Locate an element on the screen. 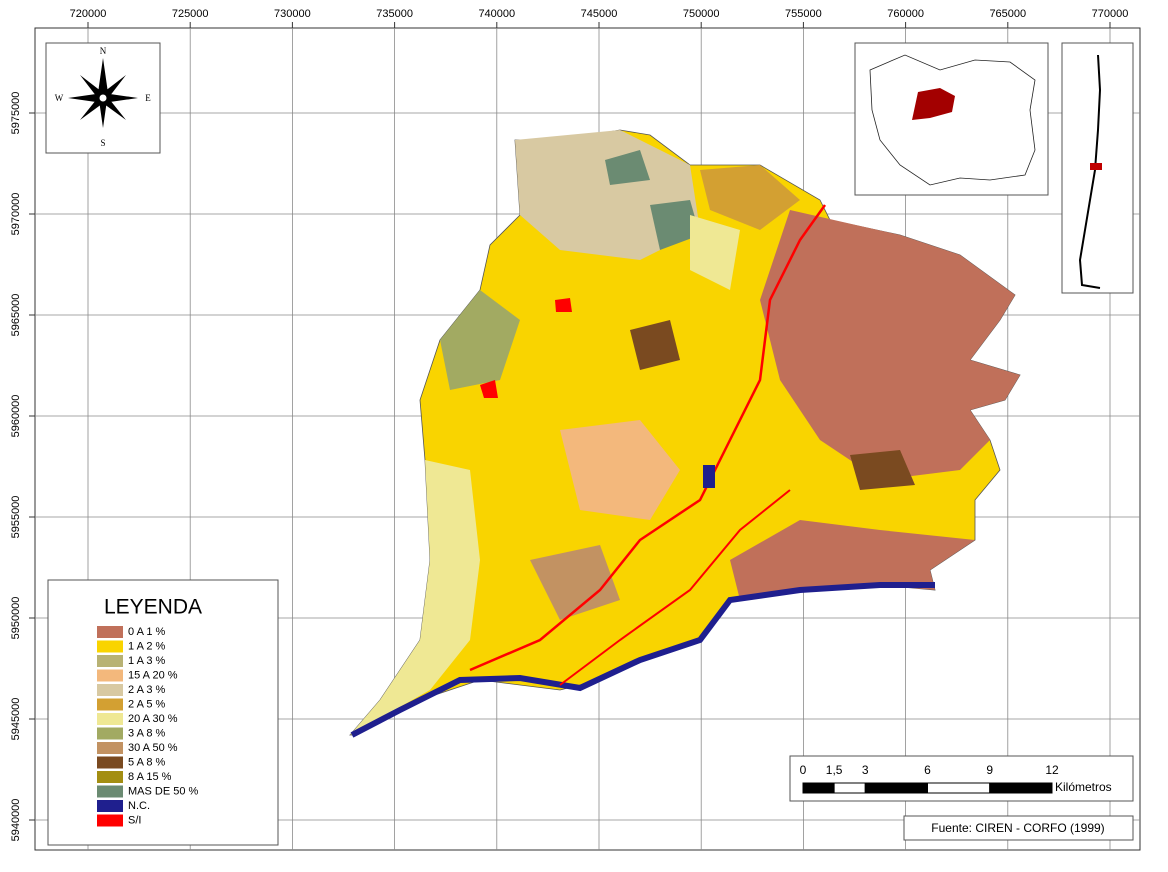  scale-label: 0 is located at coordinates (803, 770).